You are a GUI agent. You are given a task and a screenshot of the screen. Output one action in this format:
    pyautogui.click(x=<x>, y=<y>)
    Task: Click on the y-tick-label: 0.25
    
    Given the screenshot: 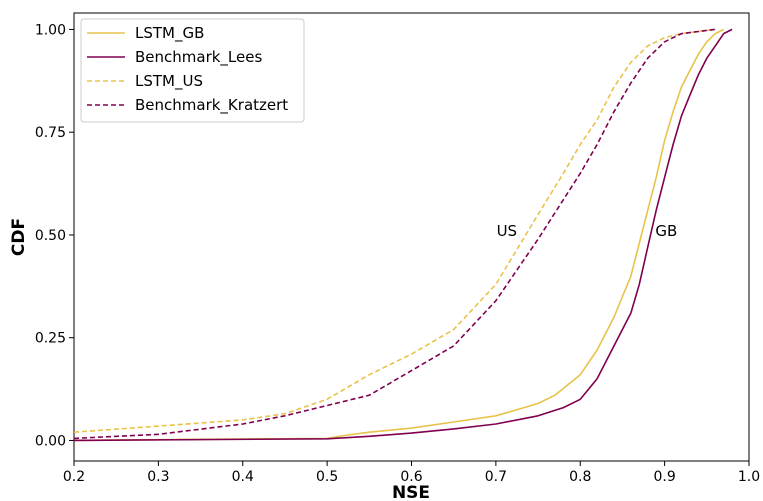 What is the action you would take?
    pyautogui.click(x=50, y=339)
    